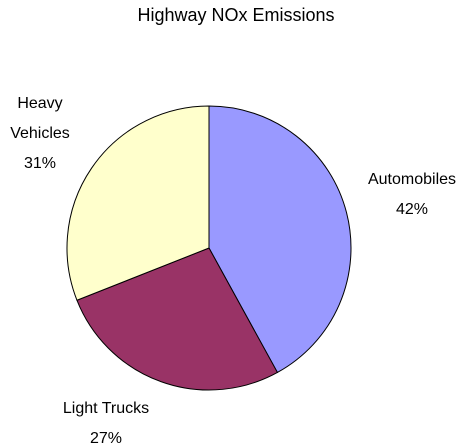 This screenshot has height=445, width=472. I want to click on slice-value-label: 27%, so click(106, 437).